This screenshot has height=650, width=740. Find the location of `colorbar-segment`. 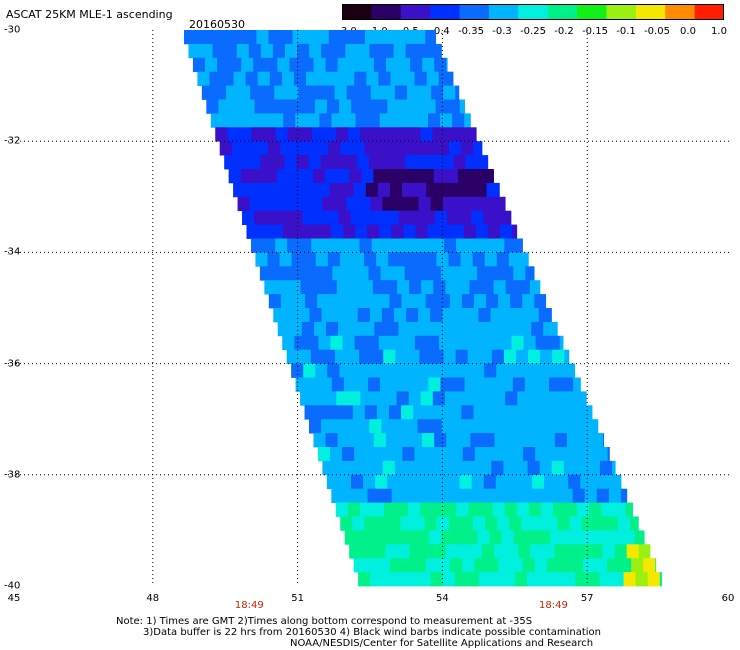

colorbar-segment is located at coordinates (592, 12).